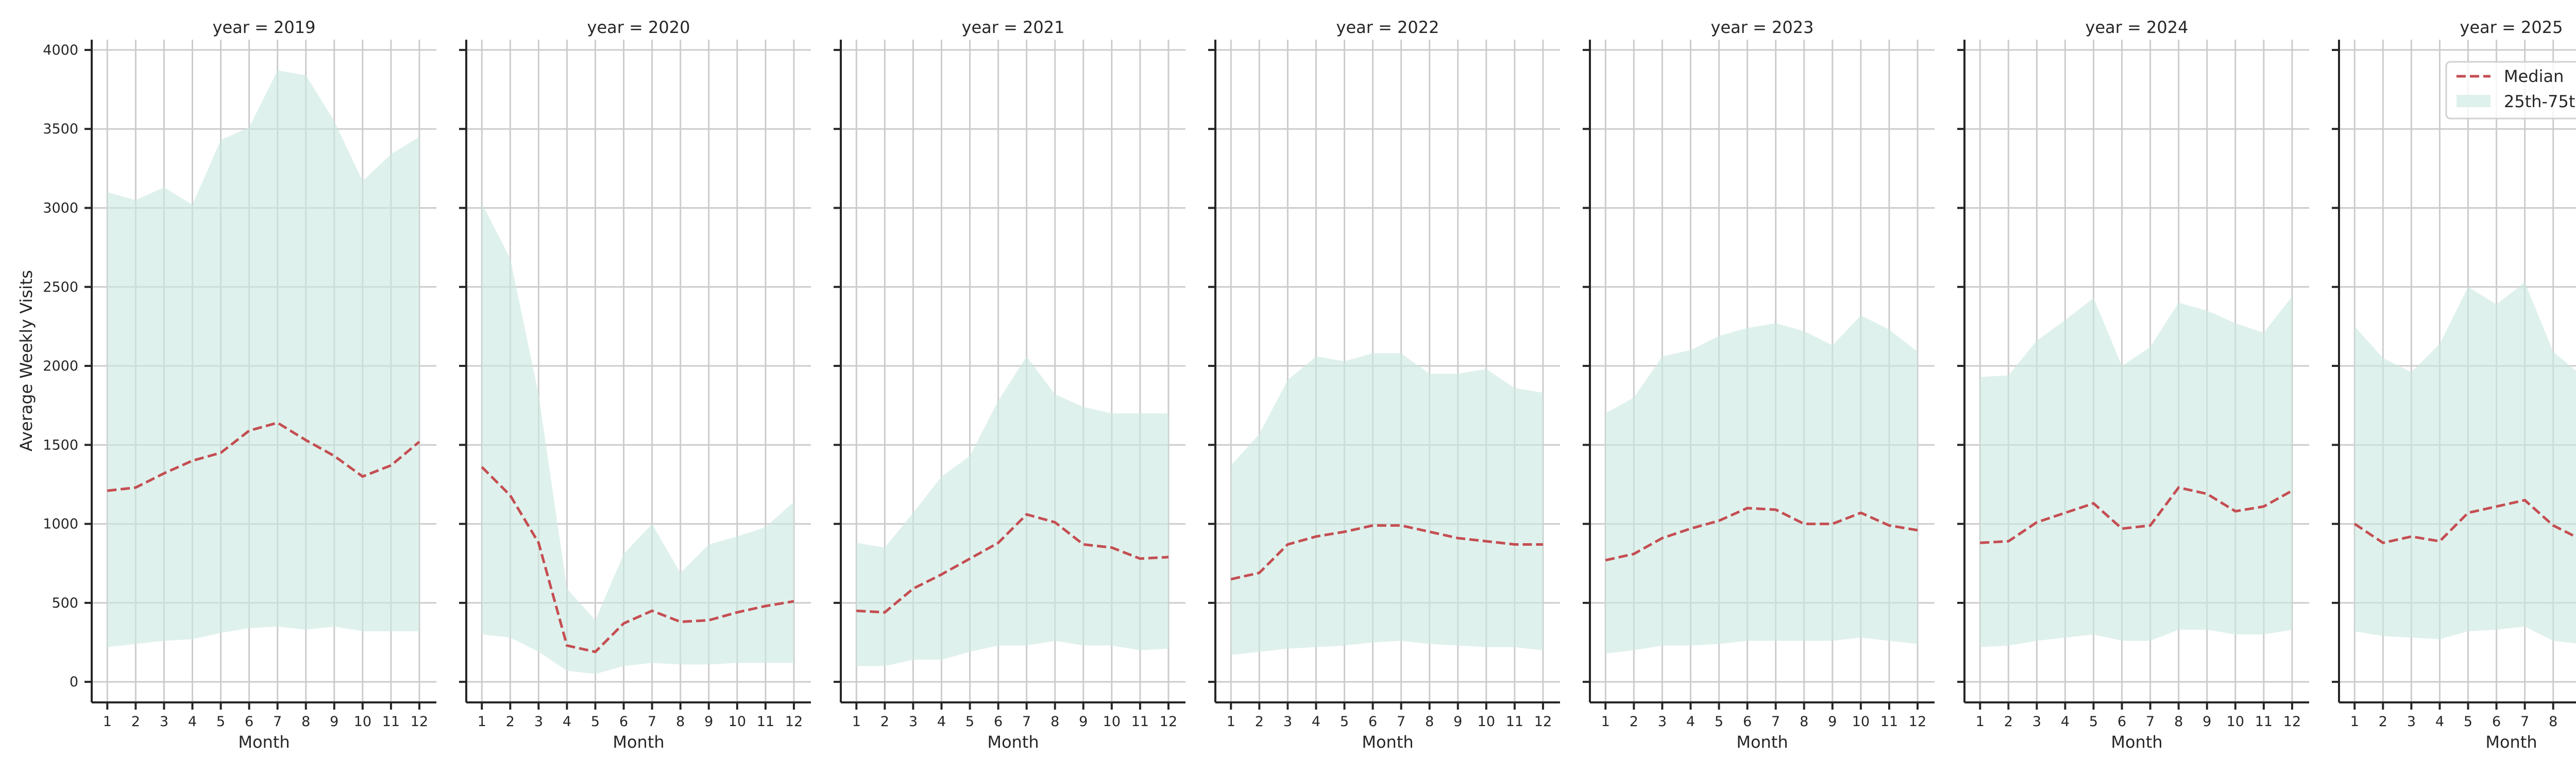 The height and width of the screenshot is (773, 2576). Describe the element at coordinates (2511, 27) in the screenshot. I see `panel-title: year = 2025` at that location.